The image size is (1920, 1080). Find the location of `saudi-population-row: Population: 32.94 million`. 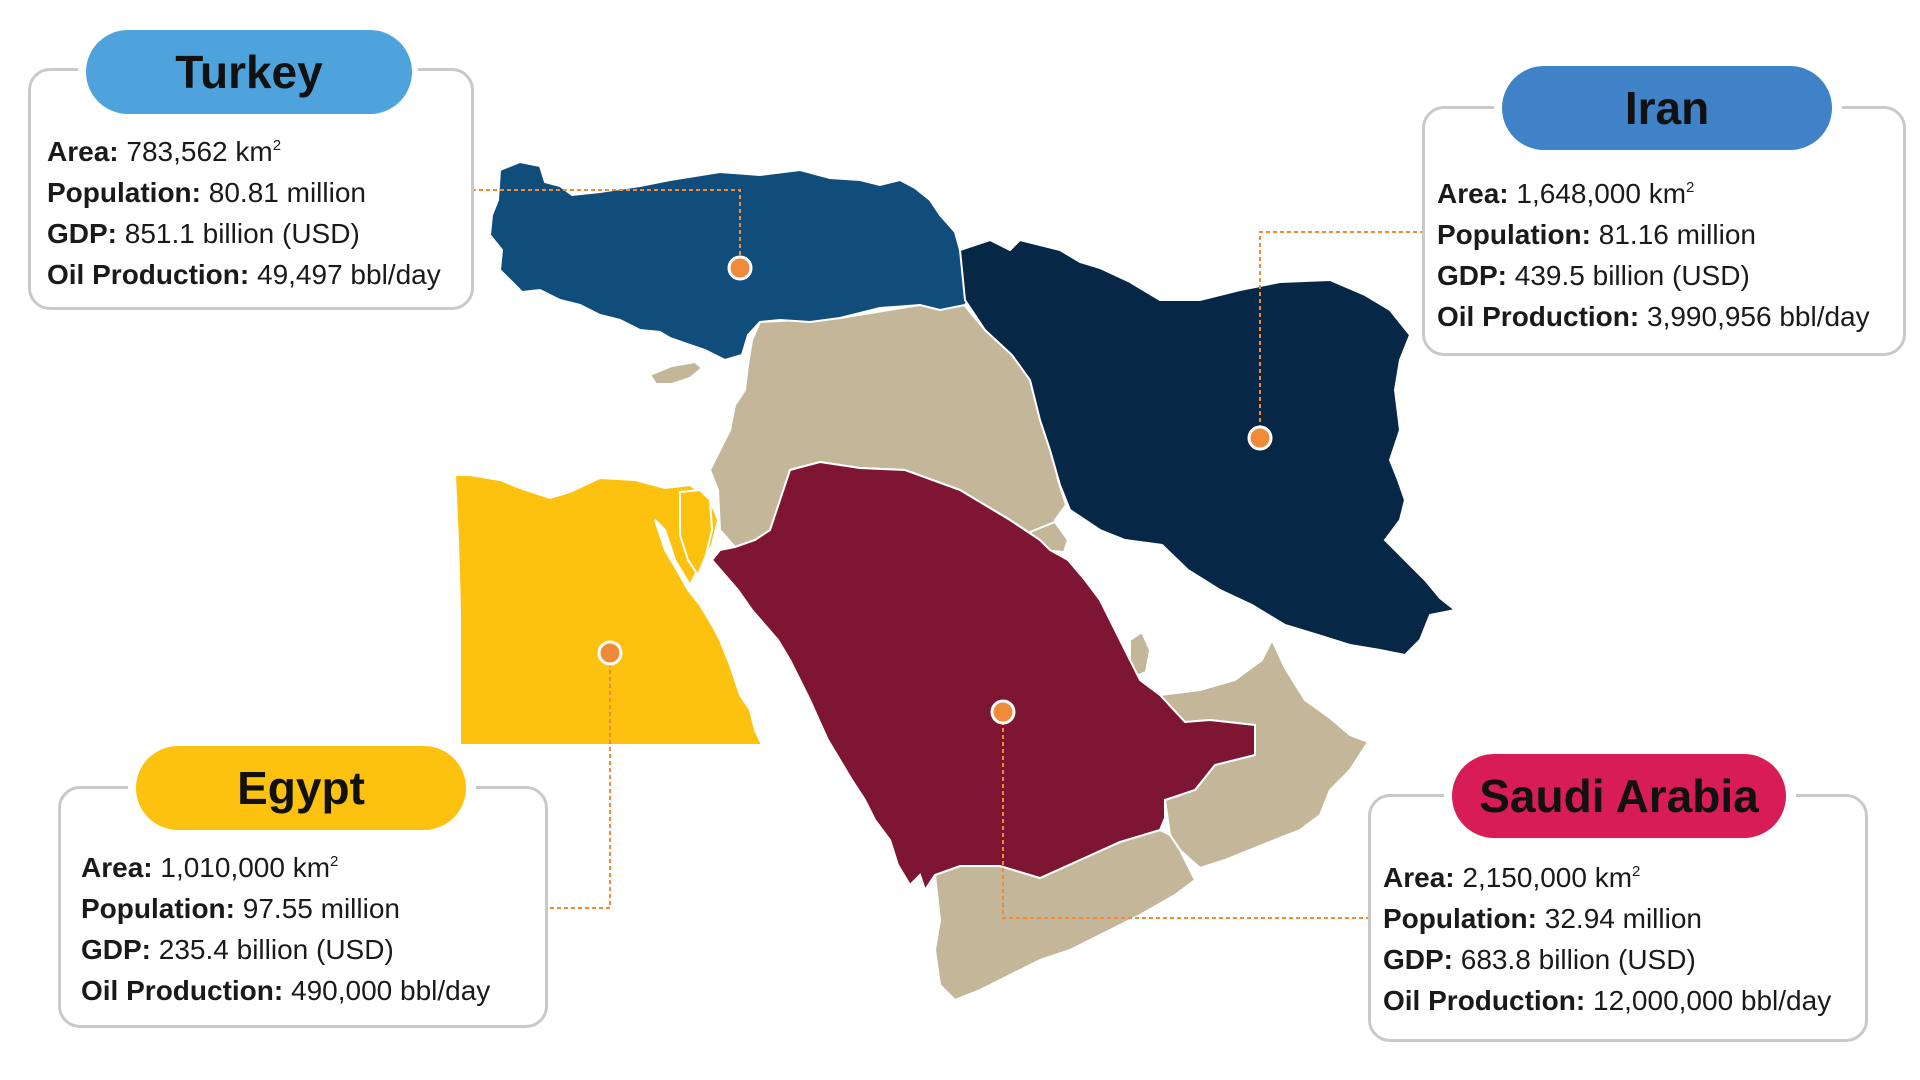

saudi-population-row: Population: 32.94 million is located at coordinates (1619, 918).